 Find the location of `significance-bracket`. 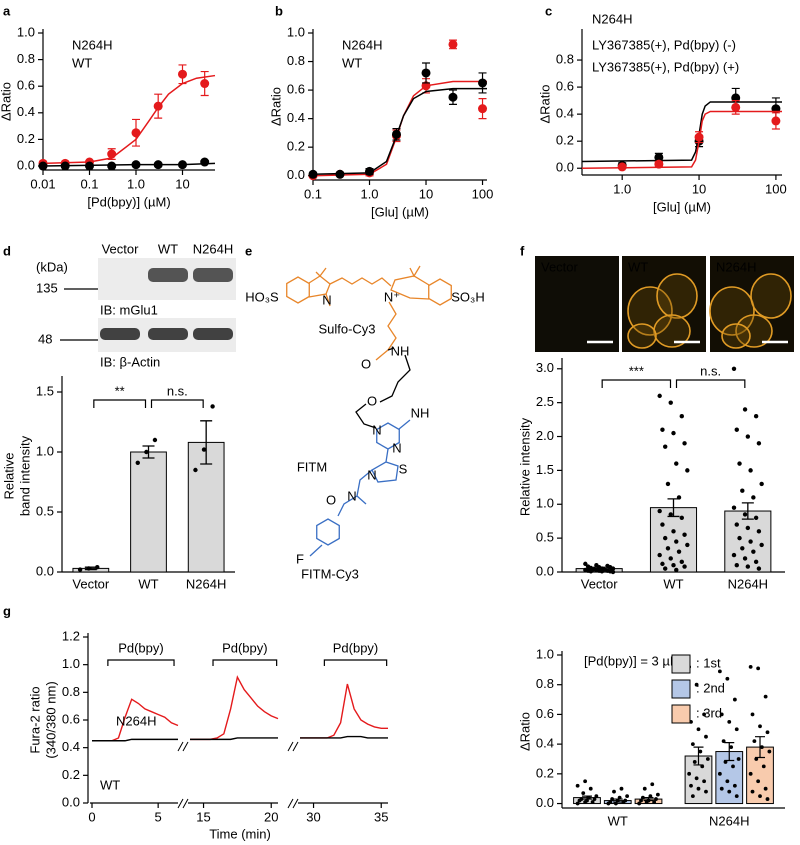

significance-bracket is located at coordinates (120, 403).